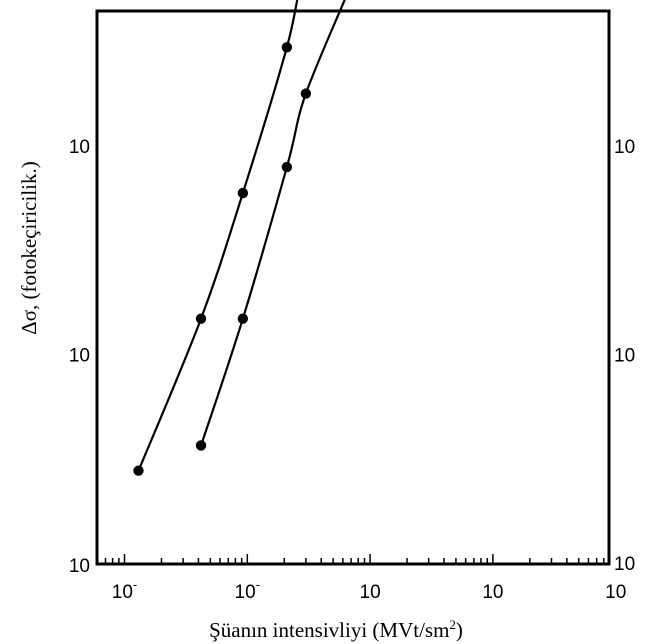 This screenshot has width=650, height=644. What do you see at coordinates (336, 629) in the screenshot?
I see `x-axis-title: Şüanın intensivliyi (MVt/sm2)` at bounding box center [336, 629].